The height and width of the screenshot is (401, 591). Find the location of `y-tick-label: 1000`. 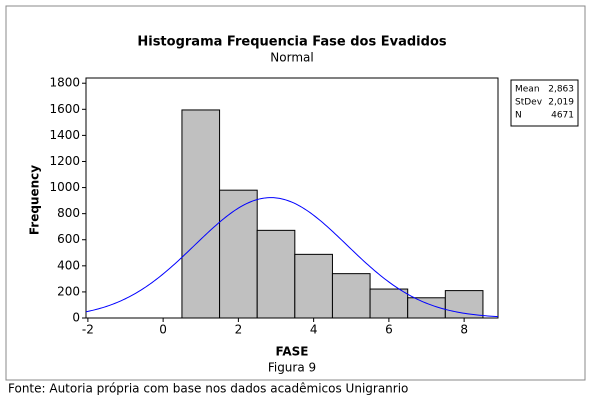

y-tick-label: 1000 is located at coordinates (64, 187).